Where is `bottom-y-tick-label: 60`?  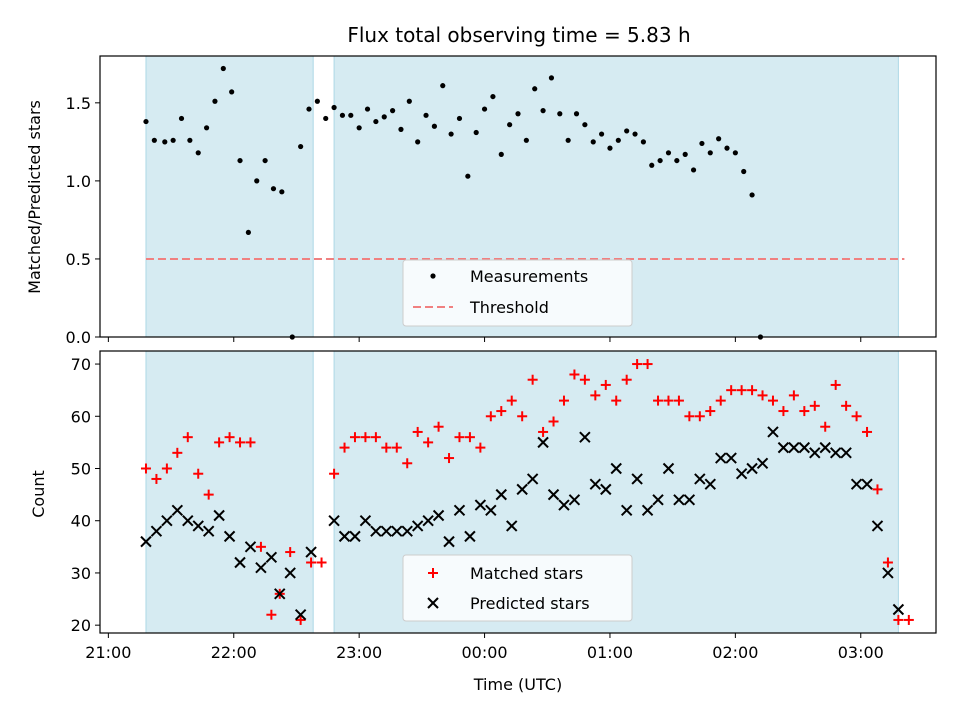 bottom-y-tick-label: 60 is located at coordinates (81, 416).